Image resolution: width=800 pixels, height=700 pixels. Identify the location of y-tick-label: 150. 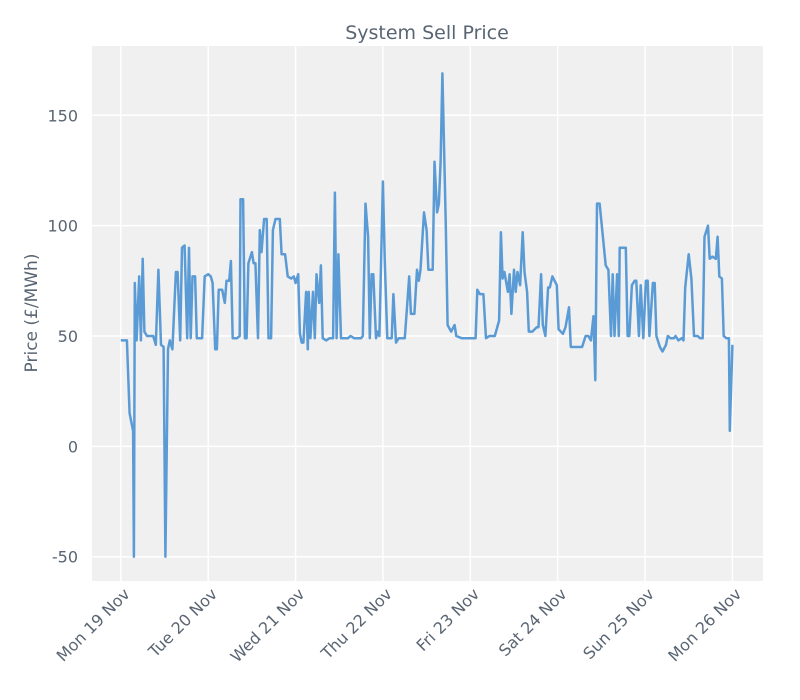
(62, 115).